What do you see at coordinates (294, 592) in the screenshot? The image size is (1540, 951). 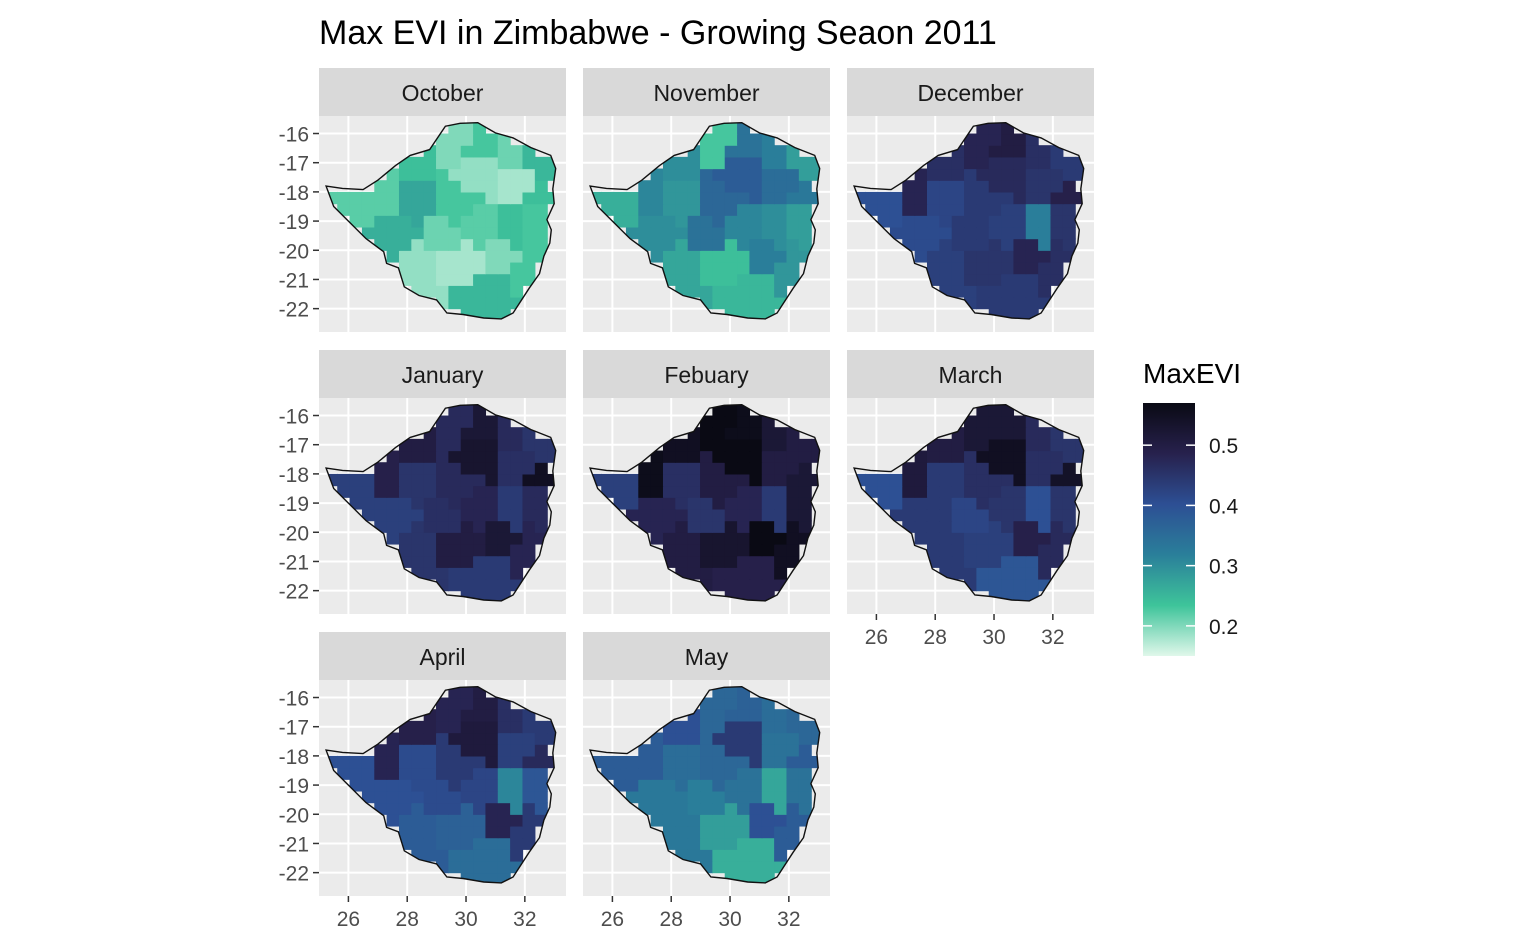 I see `y-tick-label: -22` at bounding box center [294, 592].